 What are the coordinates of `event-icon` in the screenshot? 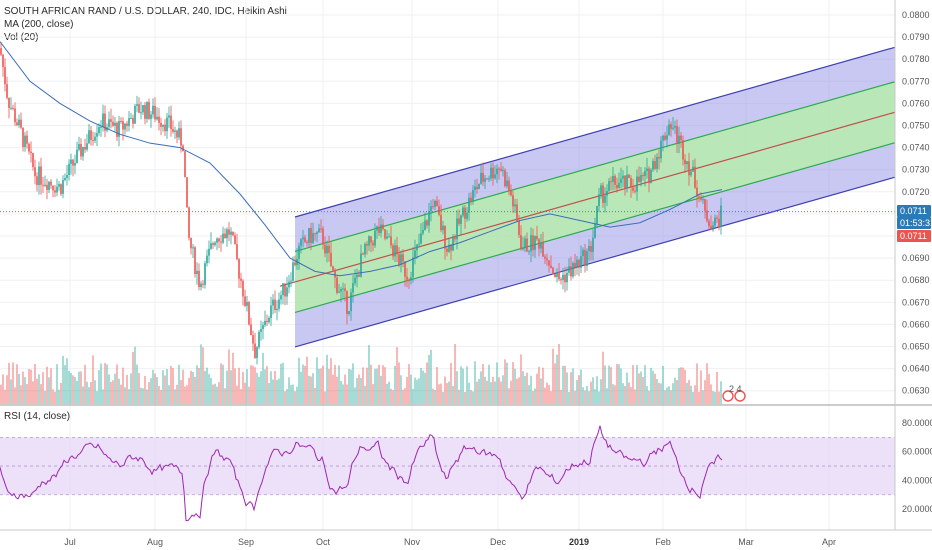 It's located at (728, 396).